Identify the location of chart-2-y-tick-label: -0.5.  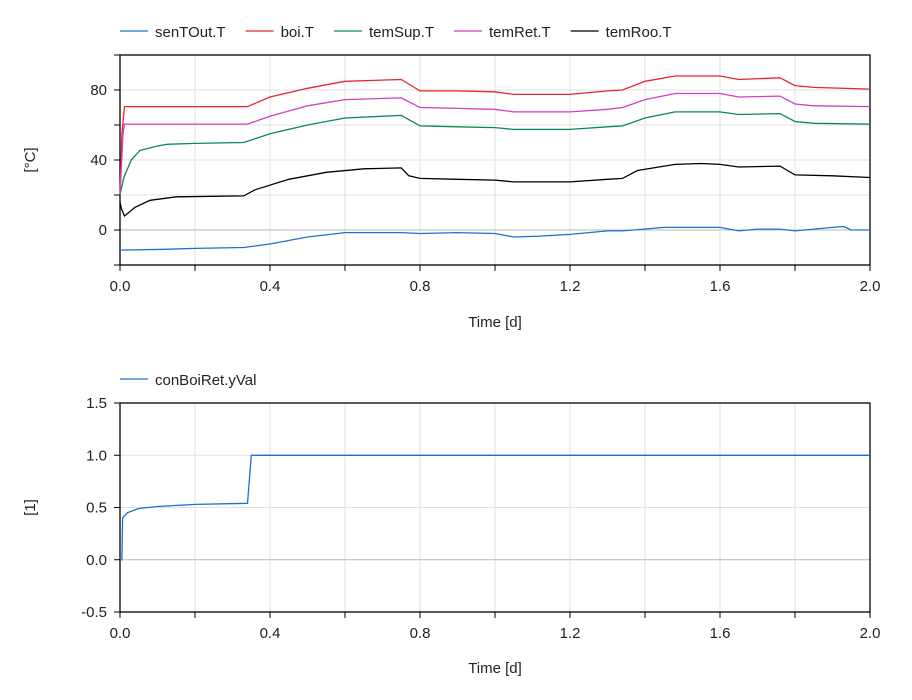
(94, 612).